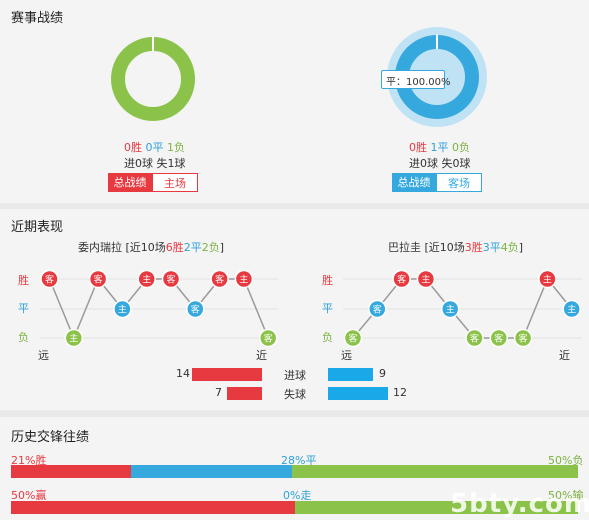 This screenshot has height=520, width=589. What do you see at coordinates (175, 182) in the screenshot?
I see `home-tab-home: 主场` at bounding box center [175, 182].